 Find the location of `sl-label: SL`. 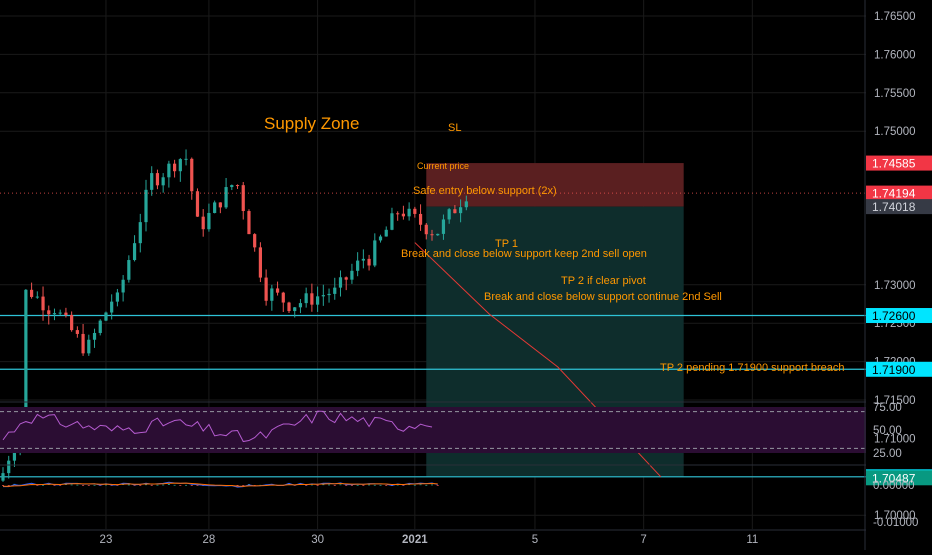

sl-label: SL is located at coordinates (454, 128).